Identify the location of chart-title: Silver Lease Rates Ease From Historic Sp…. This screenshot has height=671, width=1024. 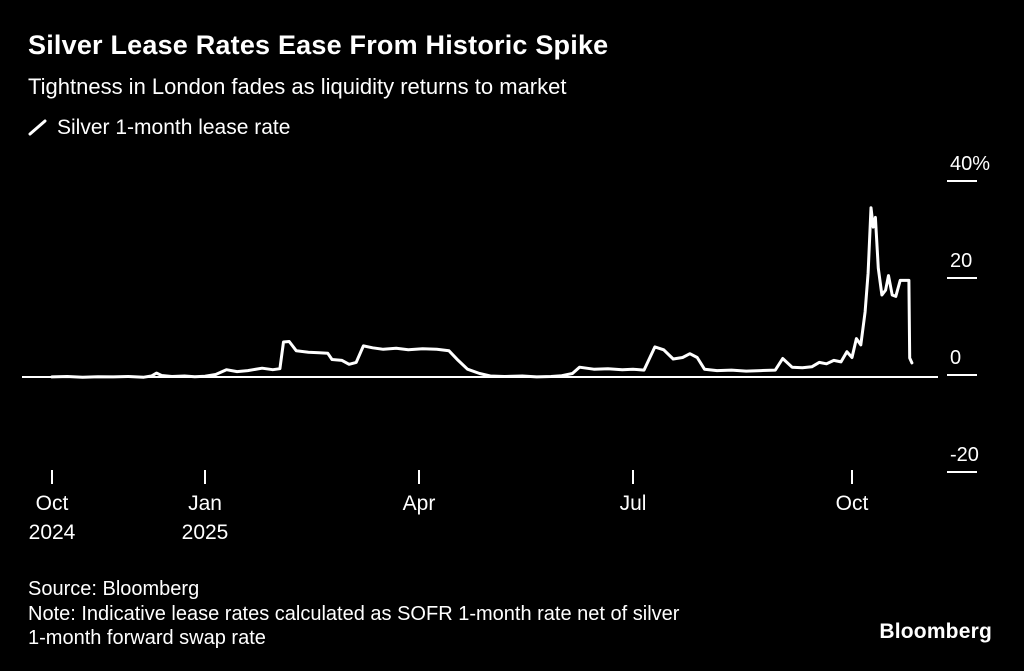
(318, 45).